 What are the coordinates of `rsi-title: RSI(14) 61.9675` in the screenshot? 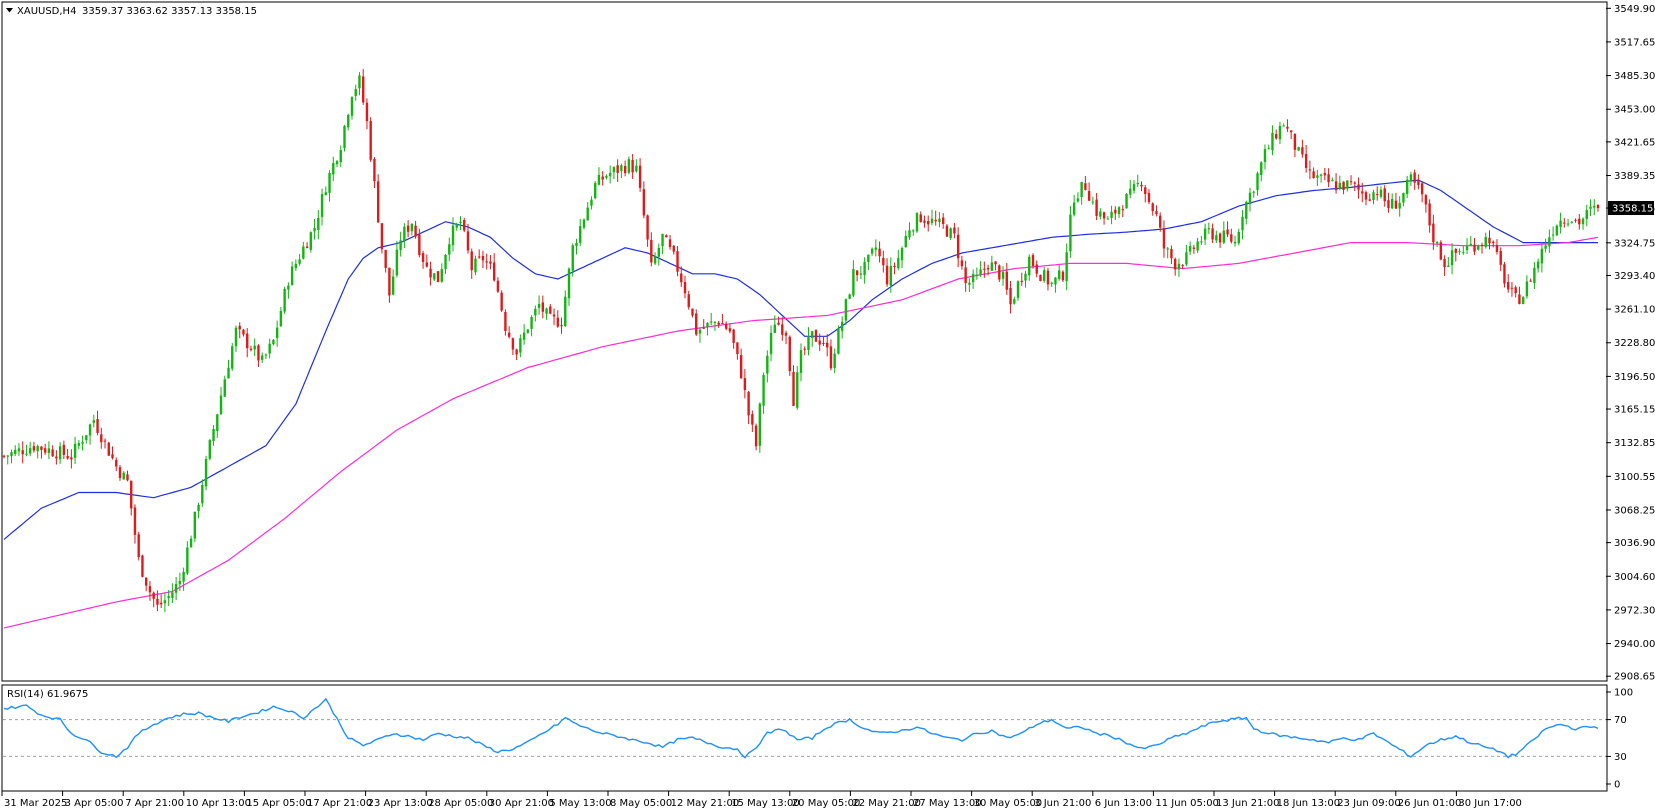 It's located at (47, 694).